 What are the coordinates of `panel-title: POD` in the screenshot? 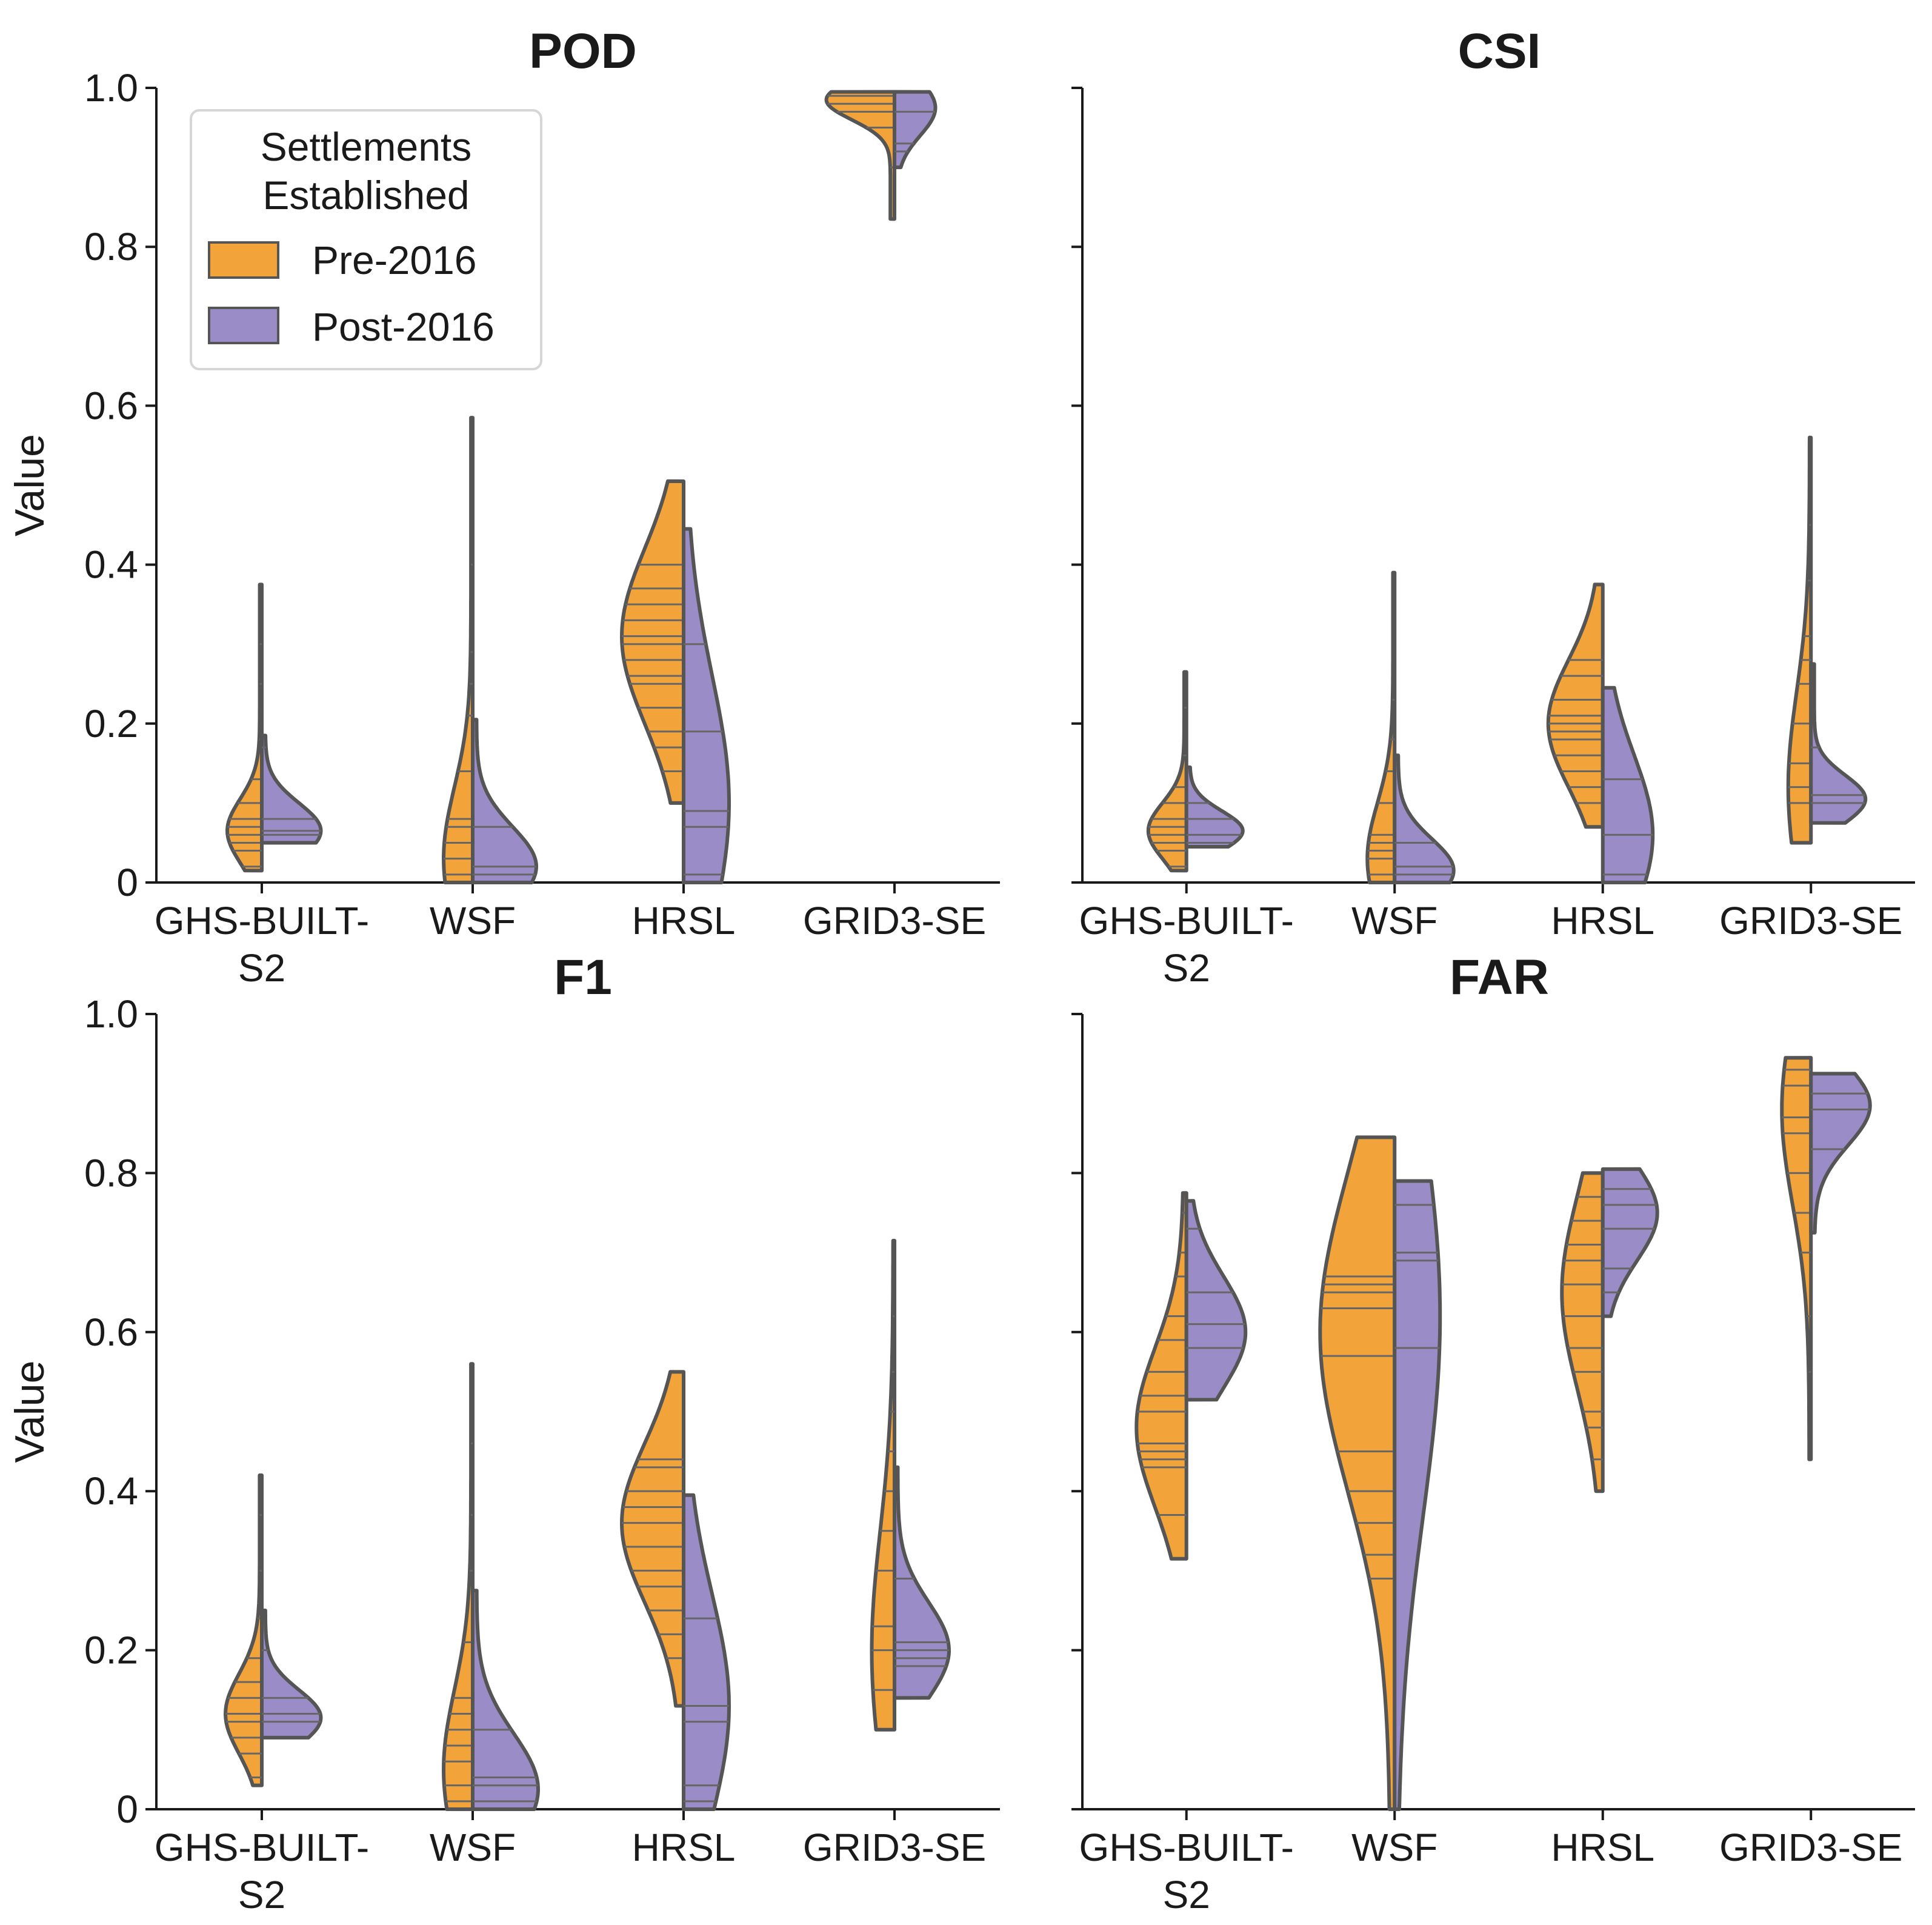 It's located at (583, 51).